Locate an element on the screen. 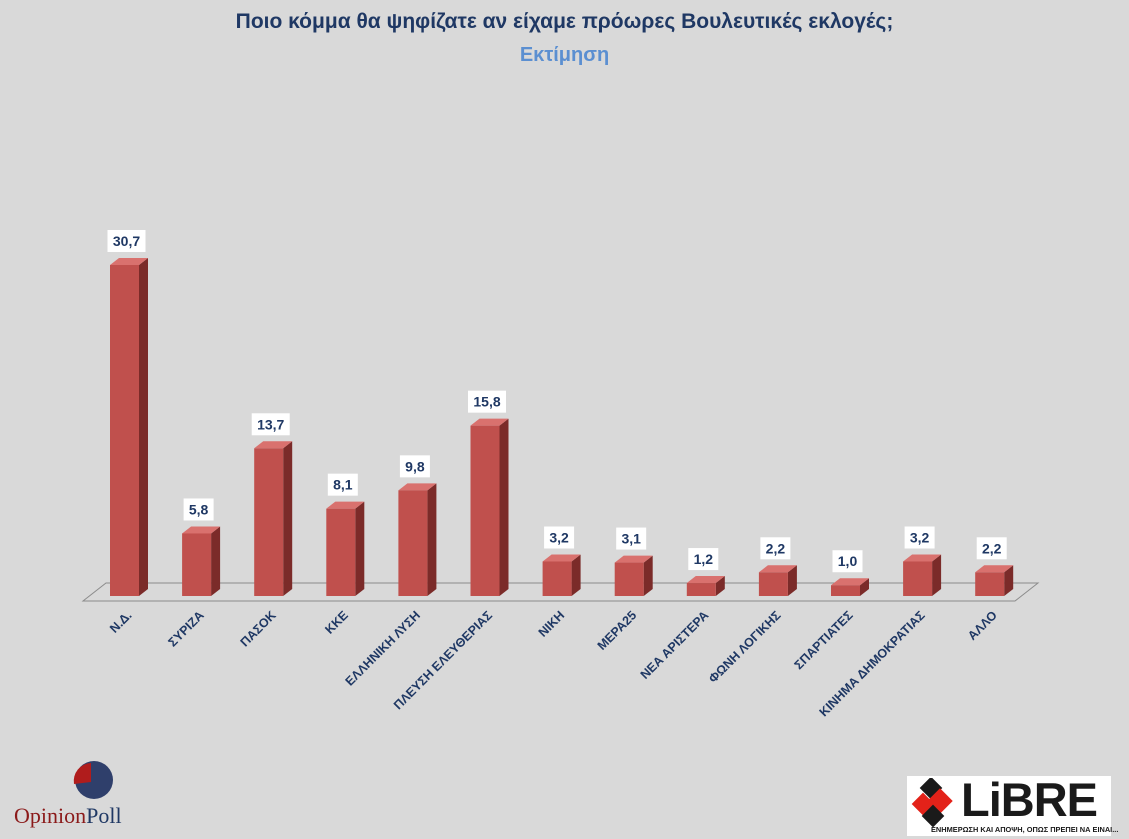 This screenshot has height=839, width=1129. category-label: ΝΕΑ ΑΡΙΣΤΕΡΑ is located at coordinates (675, 645).